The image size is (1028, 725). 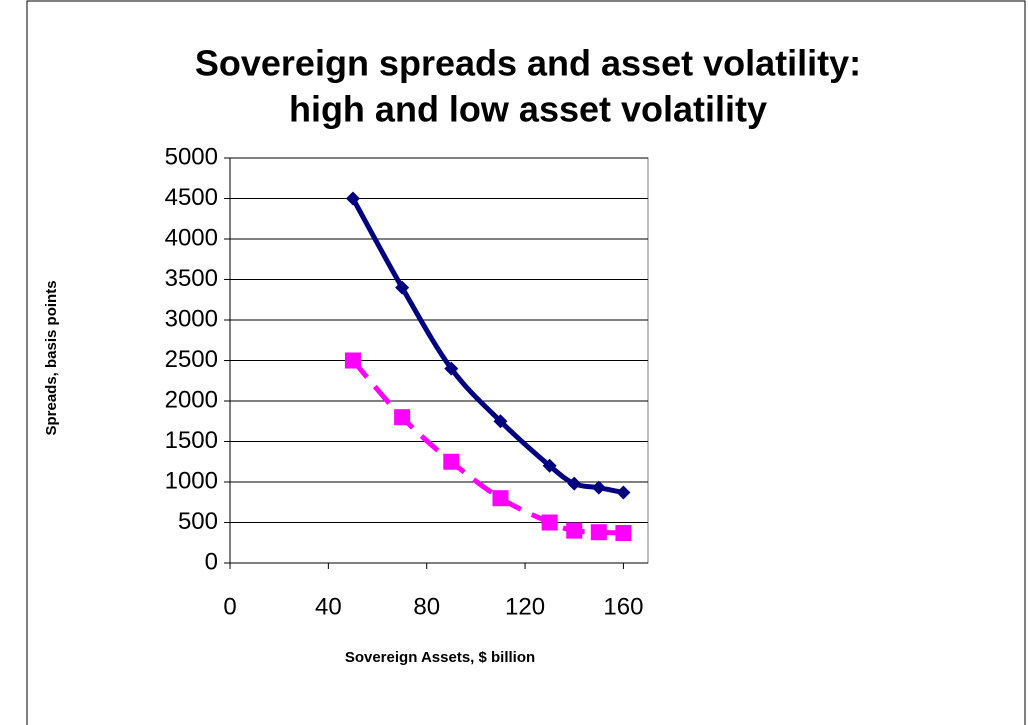 What do you see at coordinates (191, 156) in the screenshot?
I see `y-tick-label: 5000` at bounding box center [191, 156].